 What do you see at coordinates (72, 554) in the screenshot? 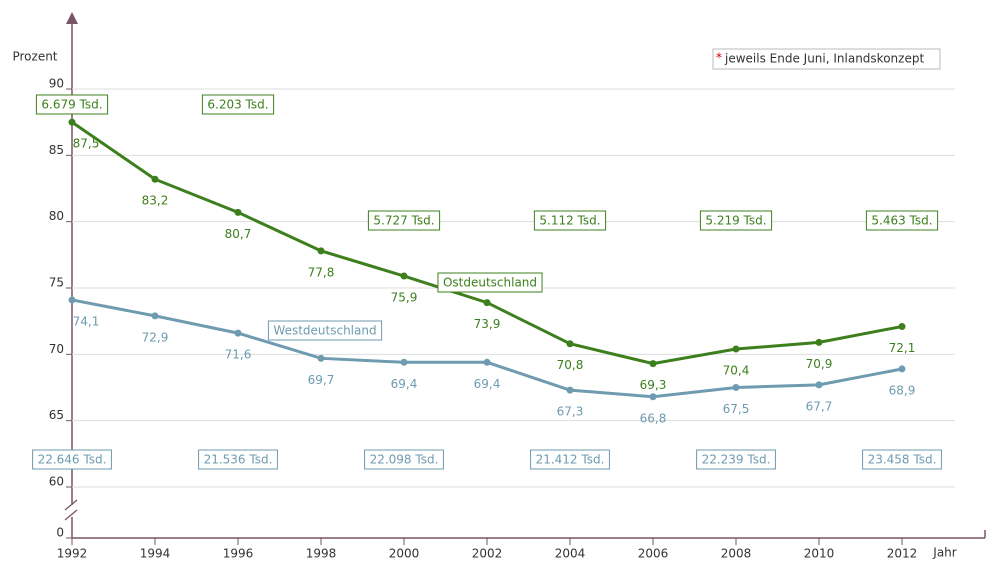
I see `x-tick-label: 1992` at bounding box center [72, 554].